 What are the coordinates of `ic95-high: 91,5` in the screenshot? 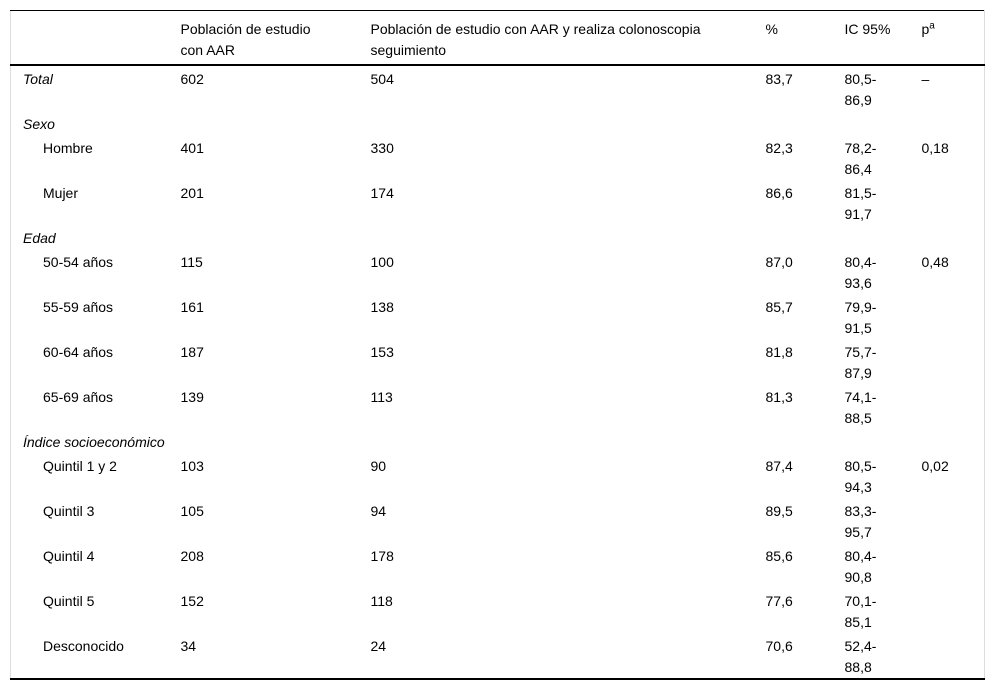 It's located at (858, 328).